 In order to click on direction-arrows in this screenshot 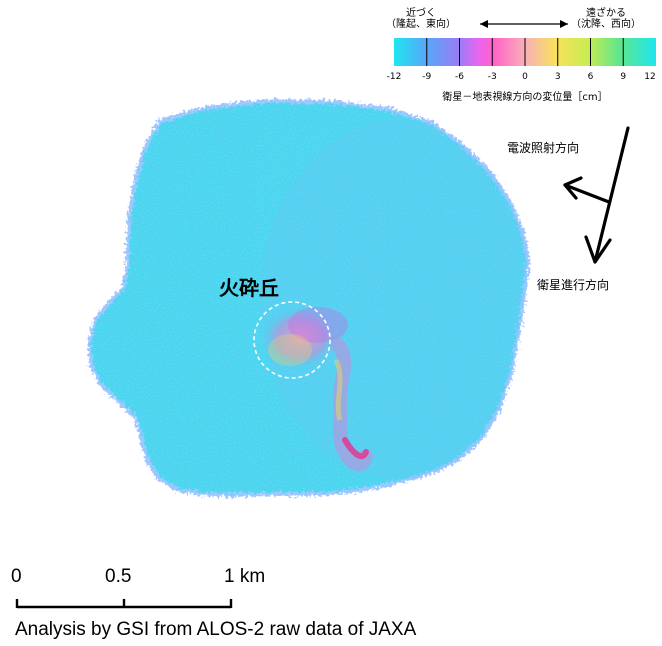, I will do `click(596, 195)`.